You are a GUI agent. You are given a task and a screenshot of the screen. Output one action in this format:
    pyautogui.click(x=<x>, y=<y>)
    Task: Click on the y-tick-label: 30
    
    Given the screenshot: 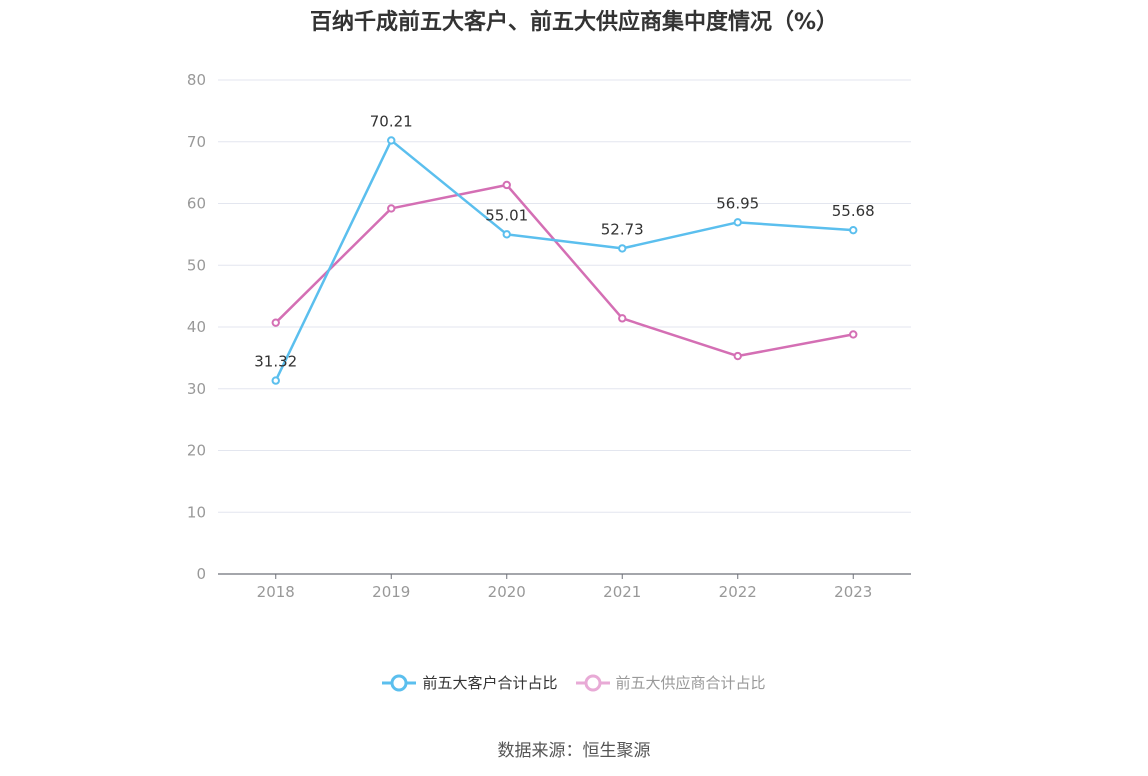 What is the action you would take?
    pyautogui.click(x=196, y=389)
    